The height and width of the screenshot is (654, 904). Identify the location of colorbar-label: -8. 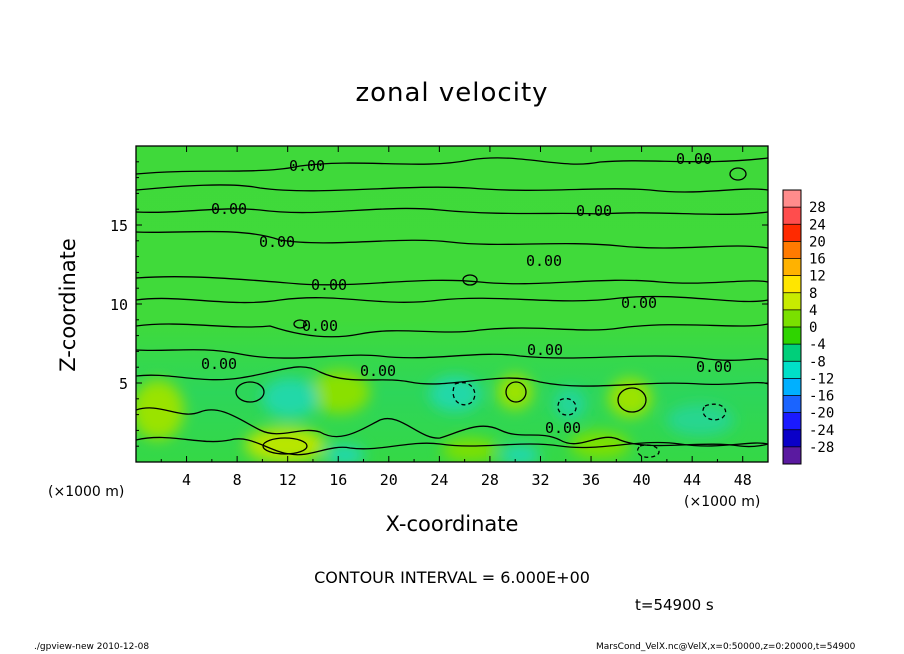
(817, 362).